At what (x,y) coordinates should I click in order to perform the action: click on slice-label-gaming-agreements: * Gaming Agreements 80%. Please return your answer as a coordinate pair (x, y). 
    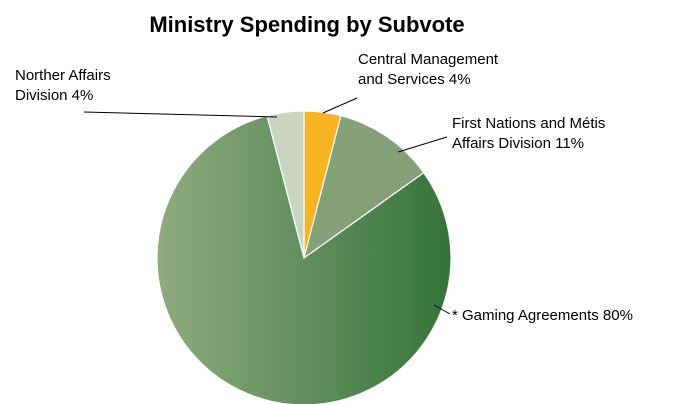
    Looking at the image, I should click on (542, 315).